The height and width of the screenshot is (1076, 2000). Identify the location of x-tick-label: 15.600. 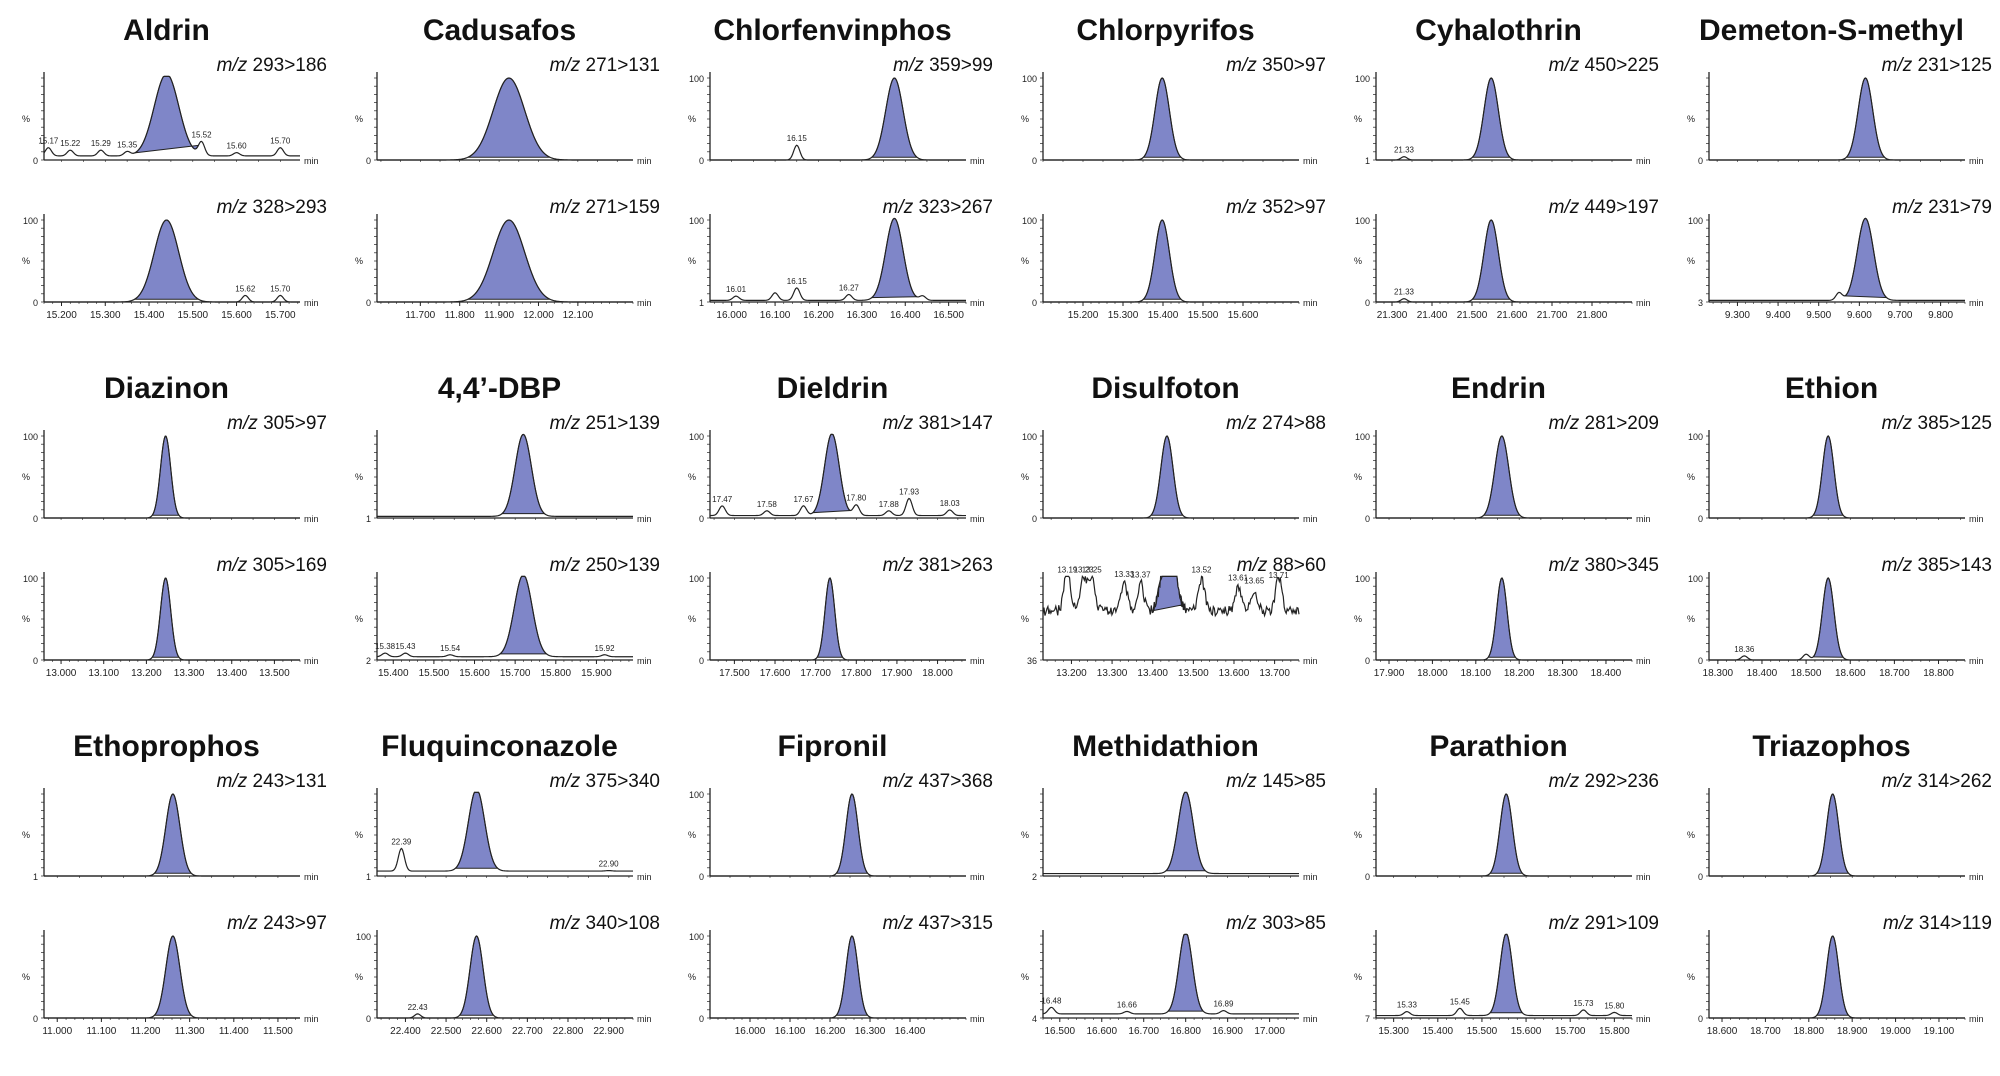
(1243, 315).